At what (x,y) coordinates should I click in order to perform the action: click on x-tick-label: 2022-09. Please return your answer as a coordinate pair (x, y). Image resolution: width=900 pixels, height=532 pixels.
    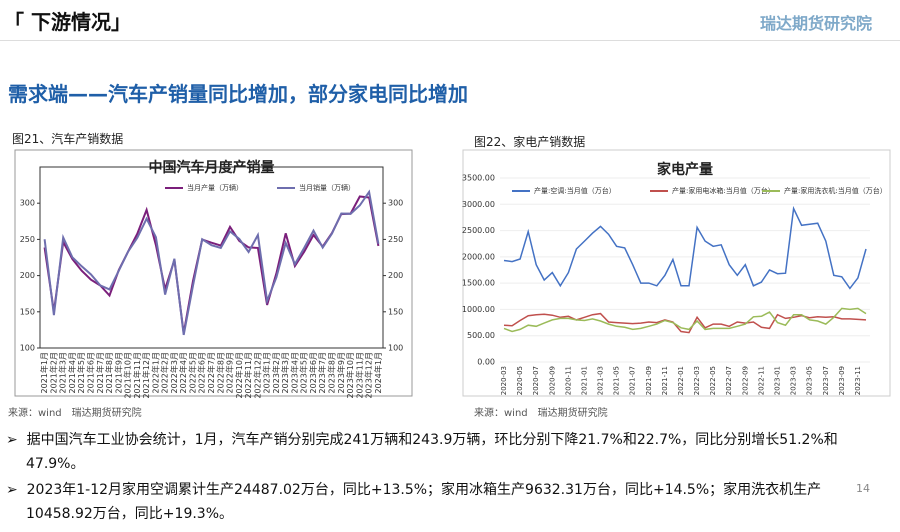
    Looking at the image, I should click on (745, 380).